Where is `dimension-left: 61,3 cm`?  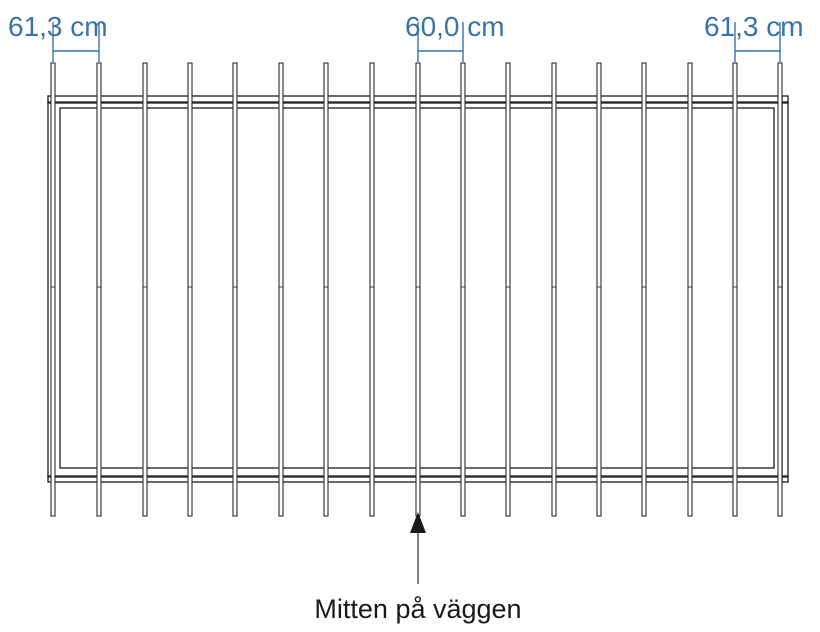 dimension-left: 61,3 cm is located at coordinates (58, 36).